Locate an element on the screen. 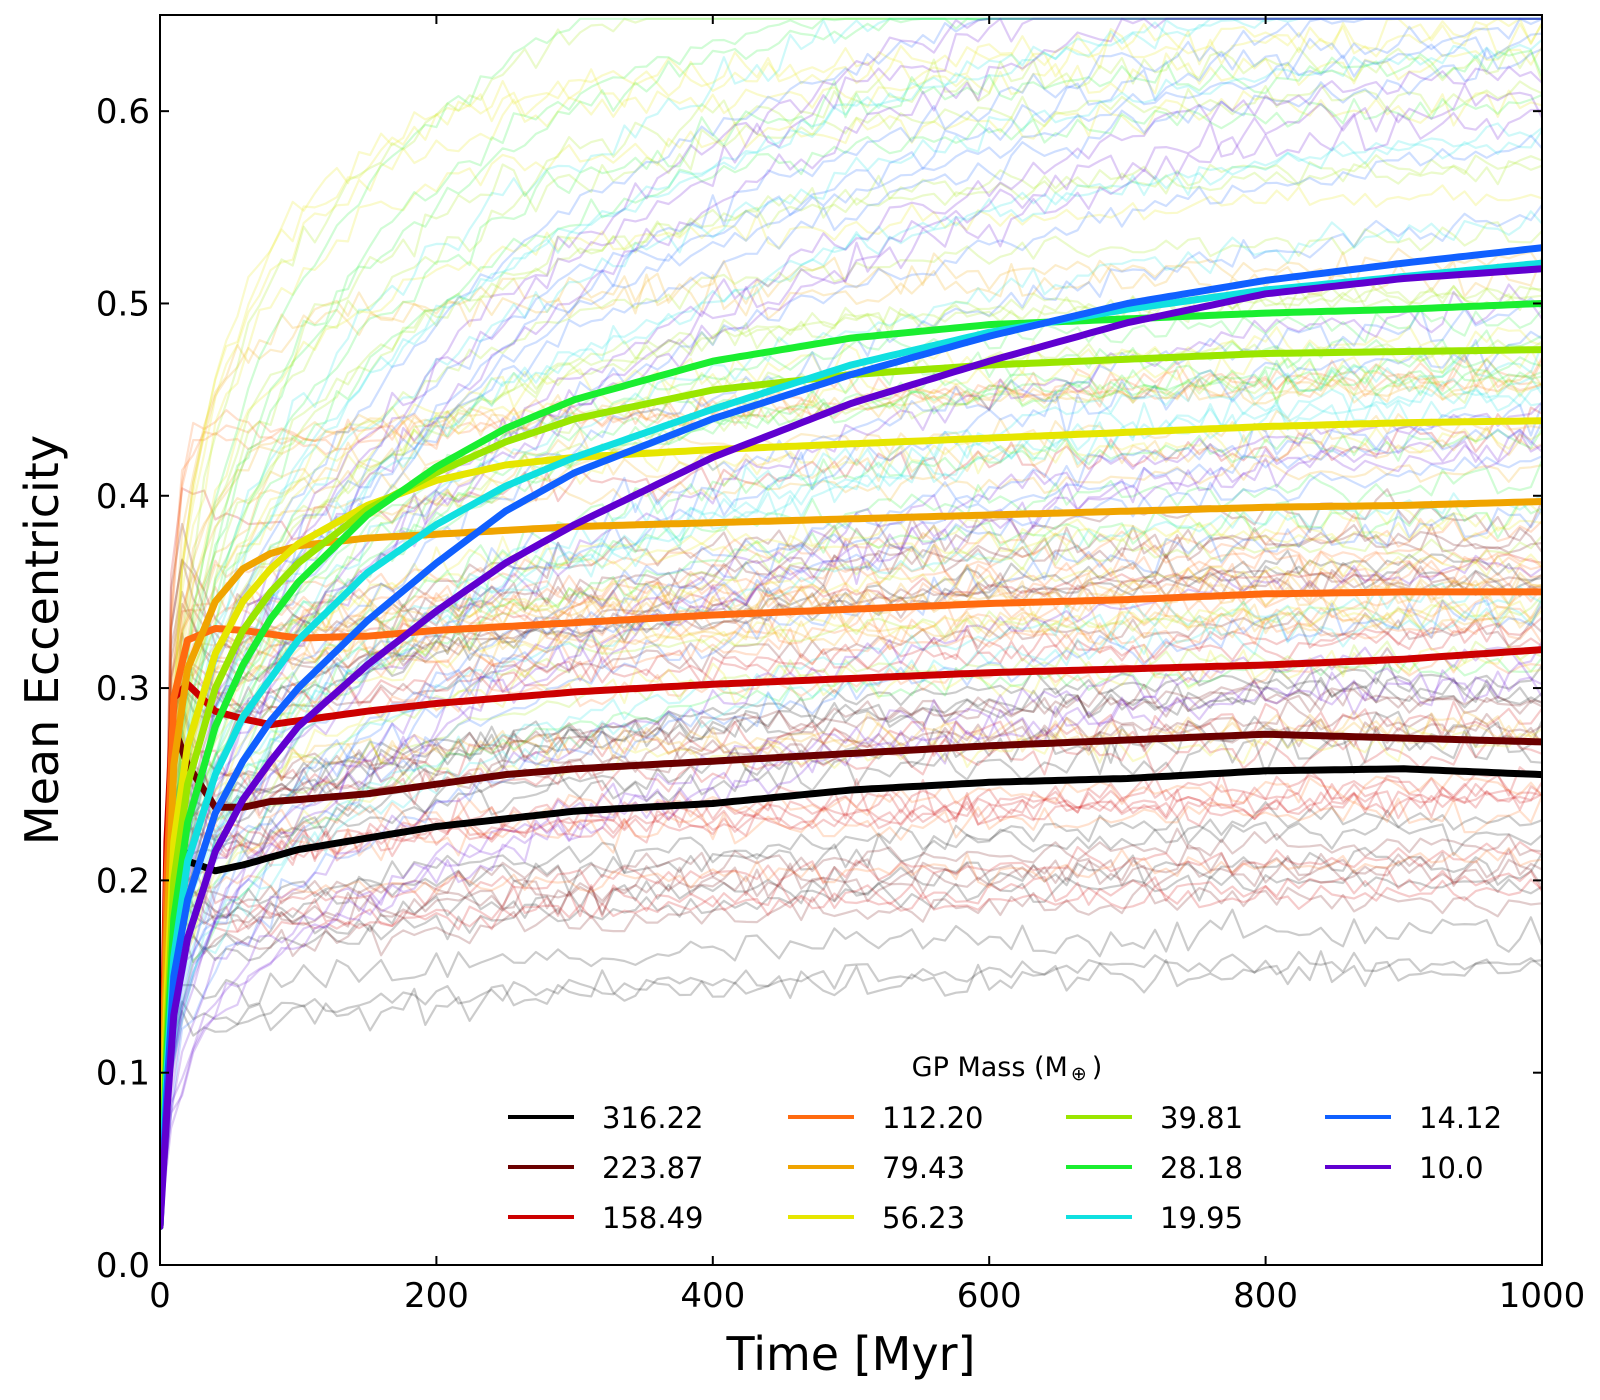 The width and height of the screenshot is (1600, 1400). x-axis-label: Time [Myr] is located at coordinates (851, 1354).